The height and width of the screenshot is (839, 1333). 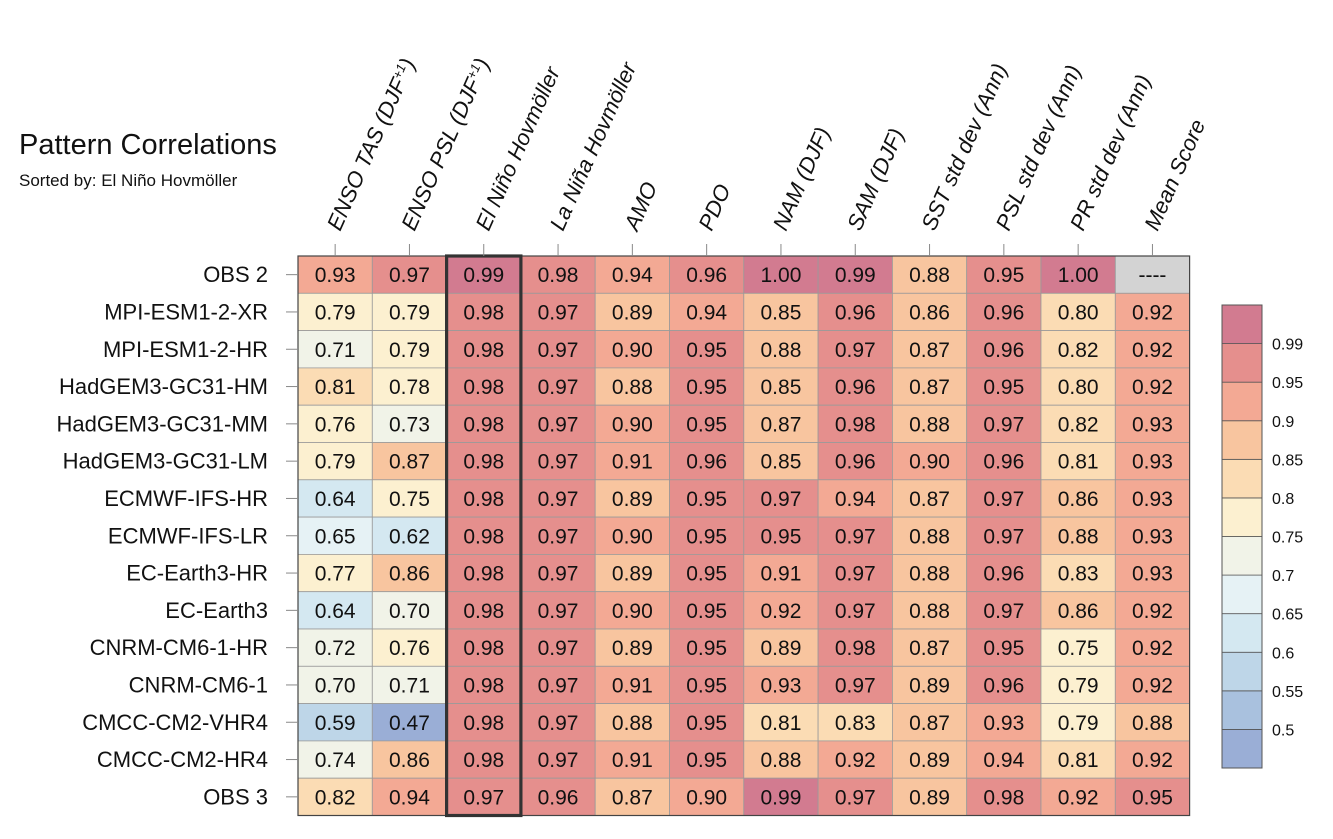 I want to click on colorbar: 0.5 0.55 0.6 0.65 0.7 0.75 0.8 0.85 0.9 0.95 0.99, so click(x=1262, y=536).